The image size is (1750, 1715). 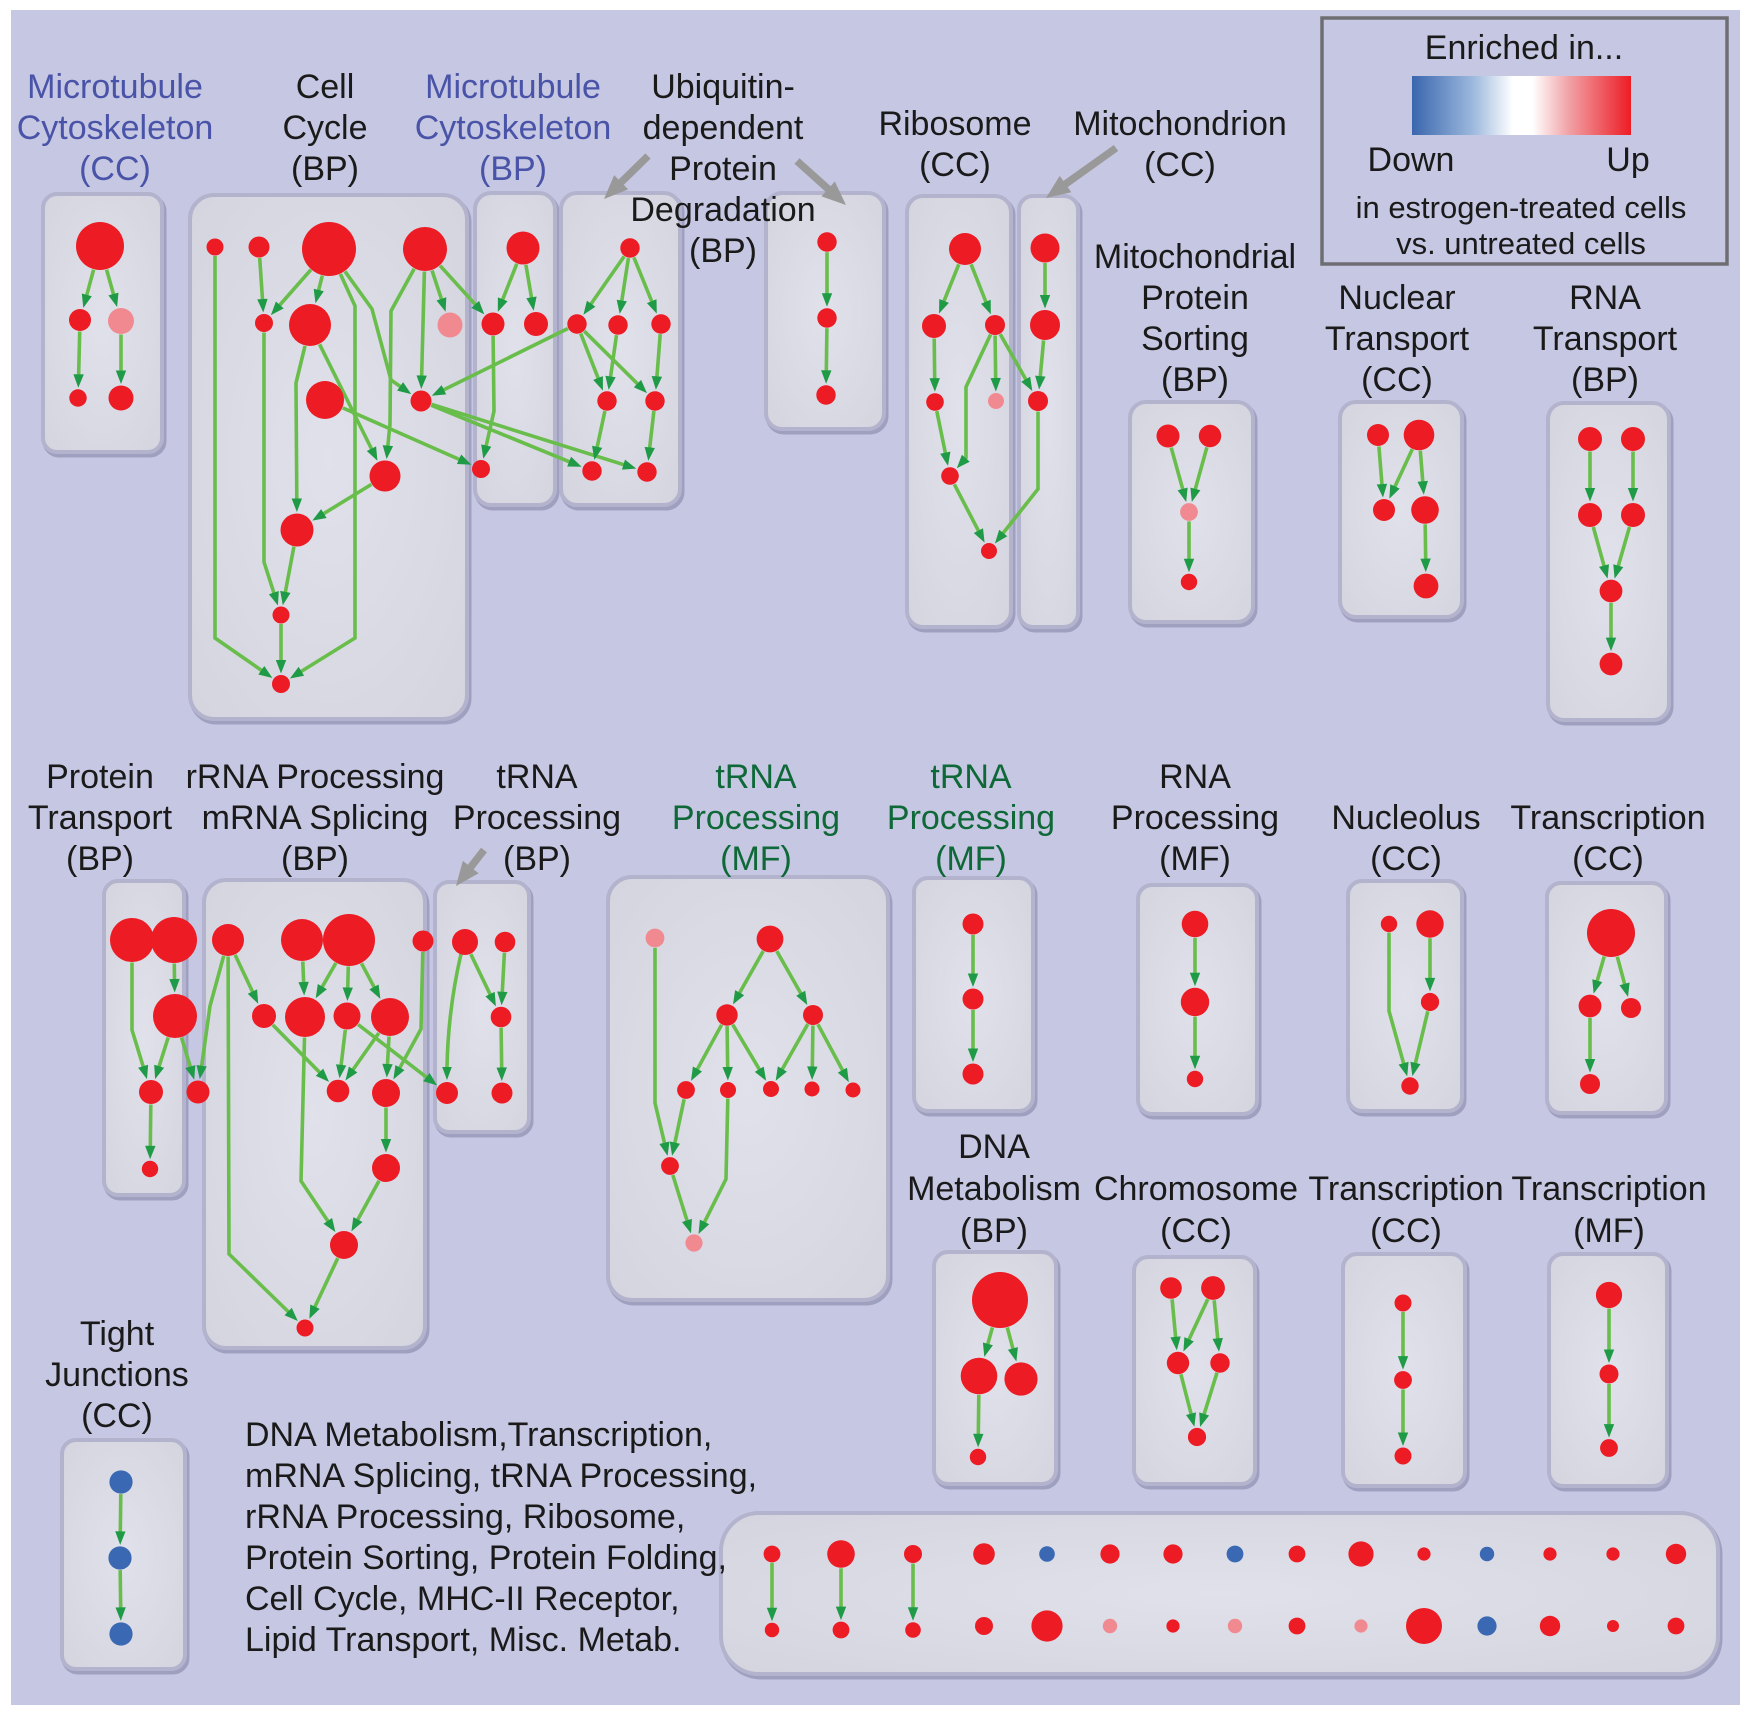 I want to click on svg-text: Mitochondrial, so click(x=1195, y=257).